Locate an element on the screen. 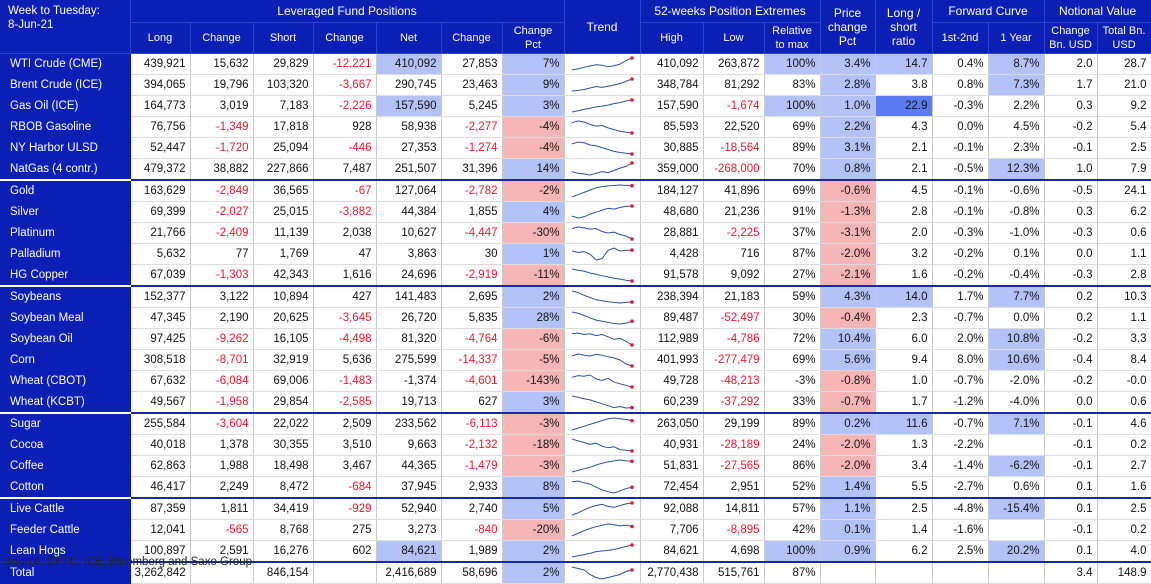 The image size is (1151, 584). forward-1-year-cell: -6.2% is located at coordinates (1016, 466).